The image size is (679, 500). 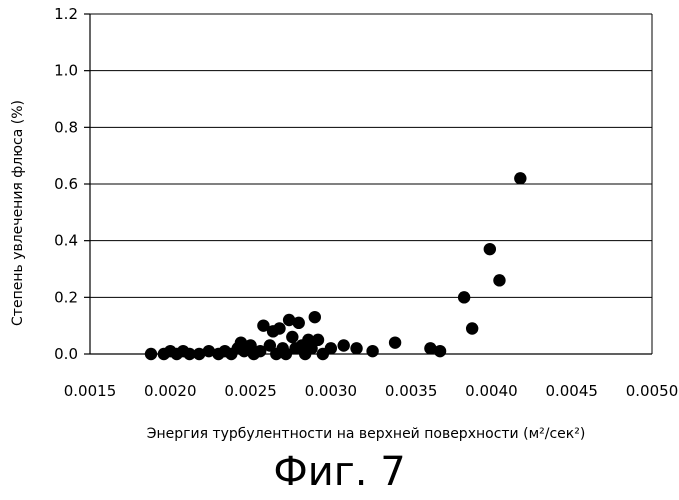 What do you see at coordinates (331, 391) in the screenshot?
I see `x-tick-label: 0.0030` at bounding box center [331, 391].